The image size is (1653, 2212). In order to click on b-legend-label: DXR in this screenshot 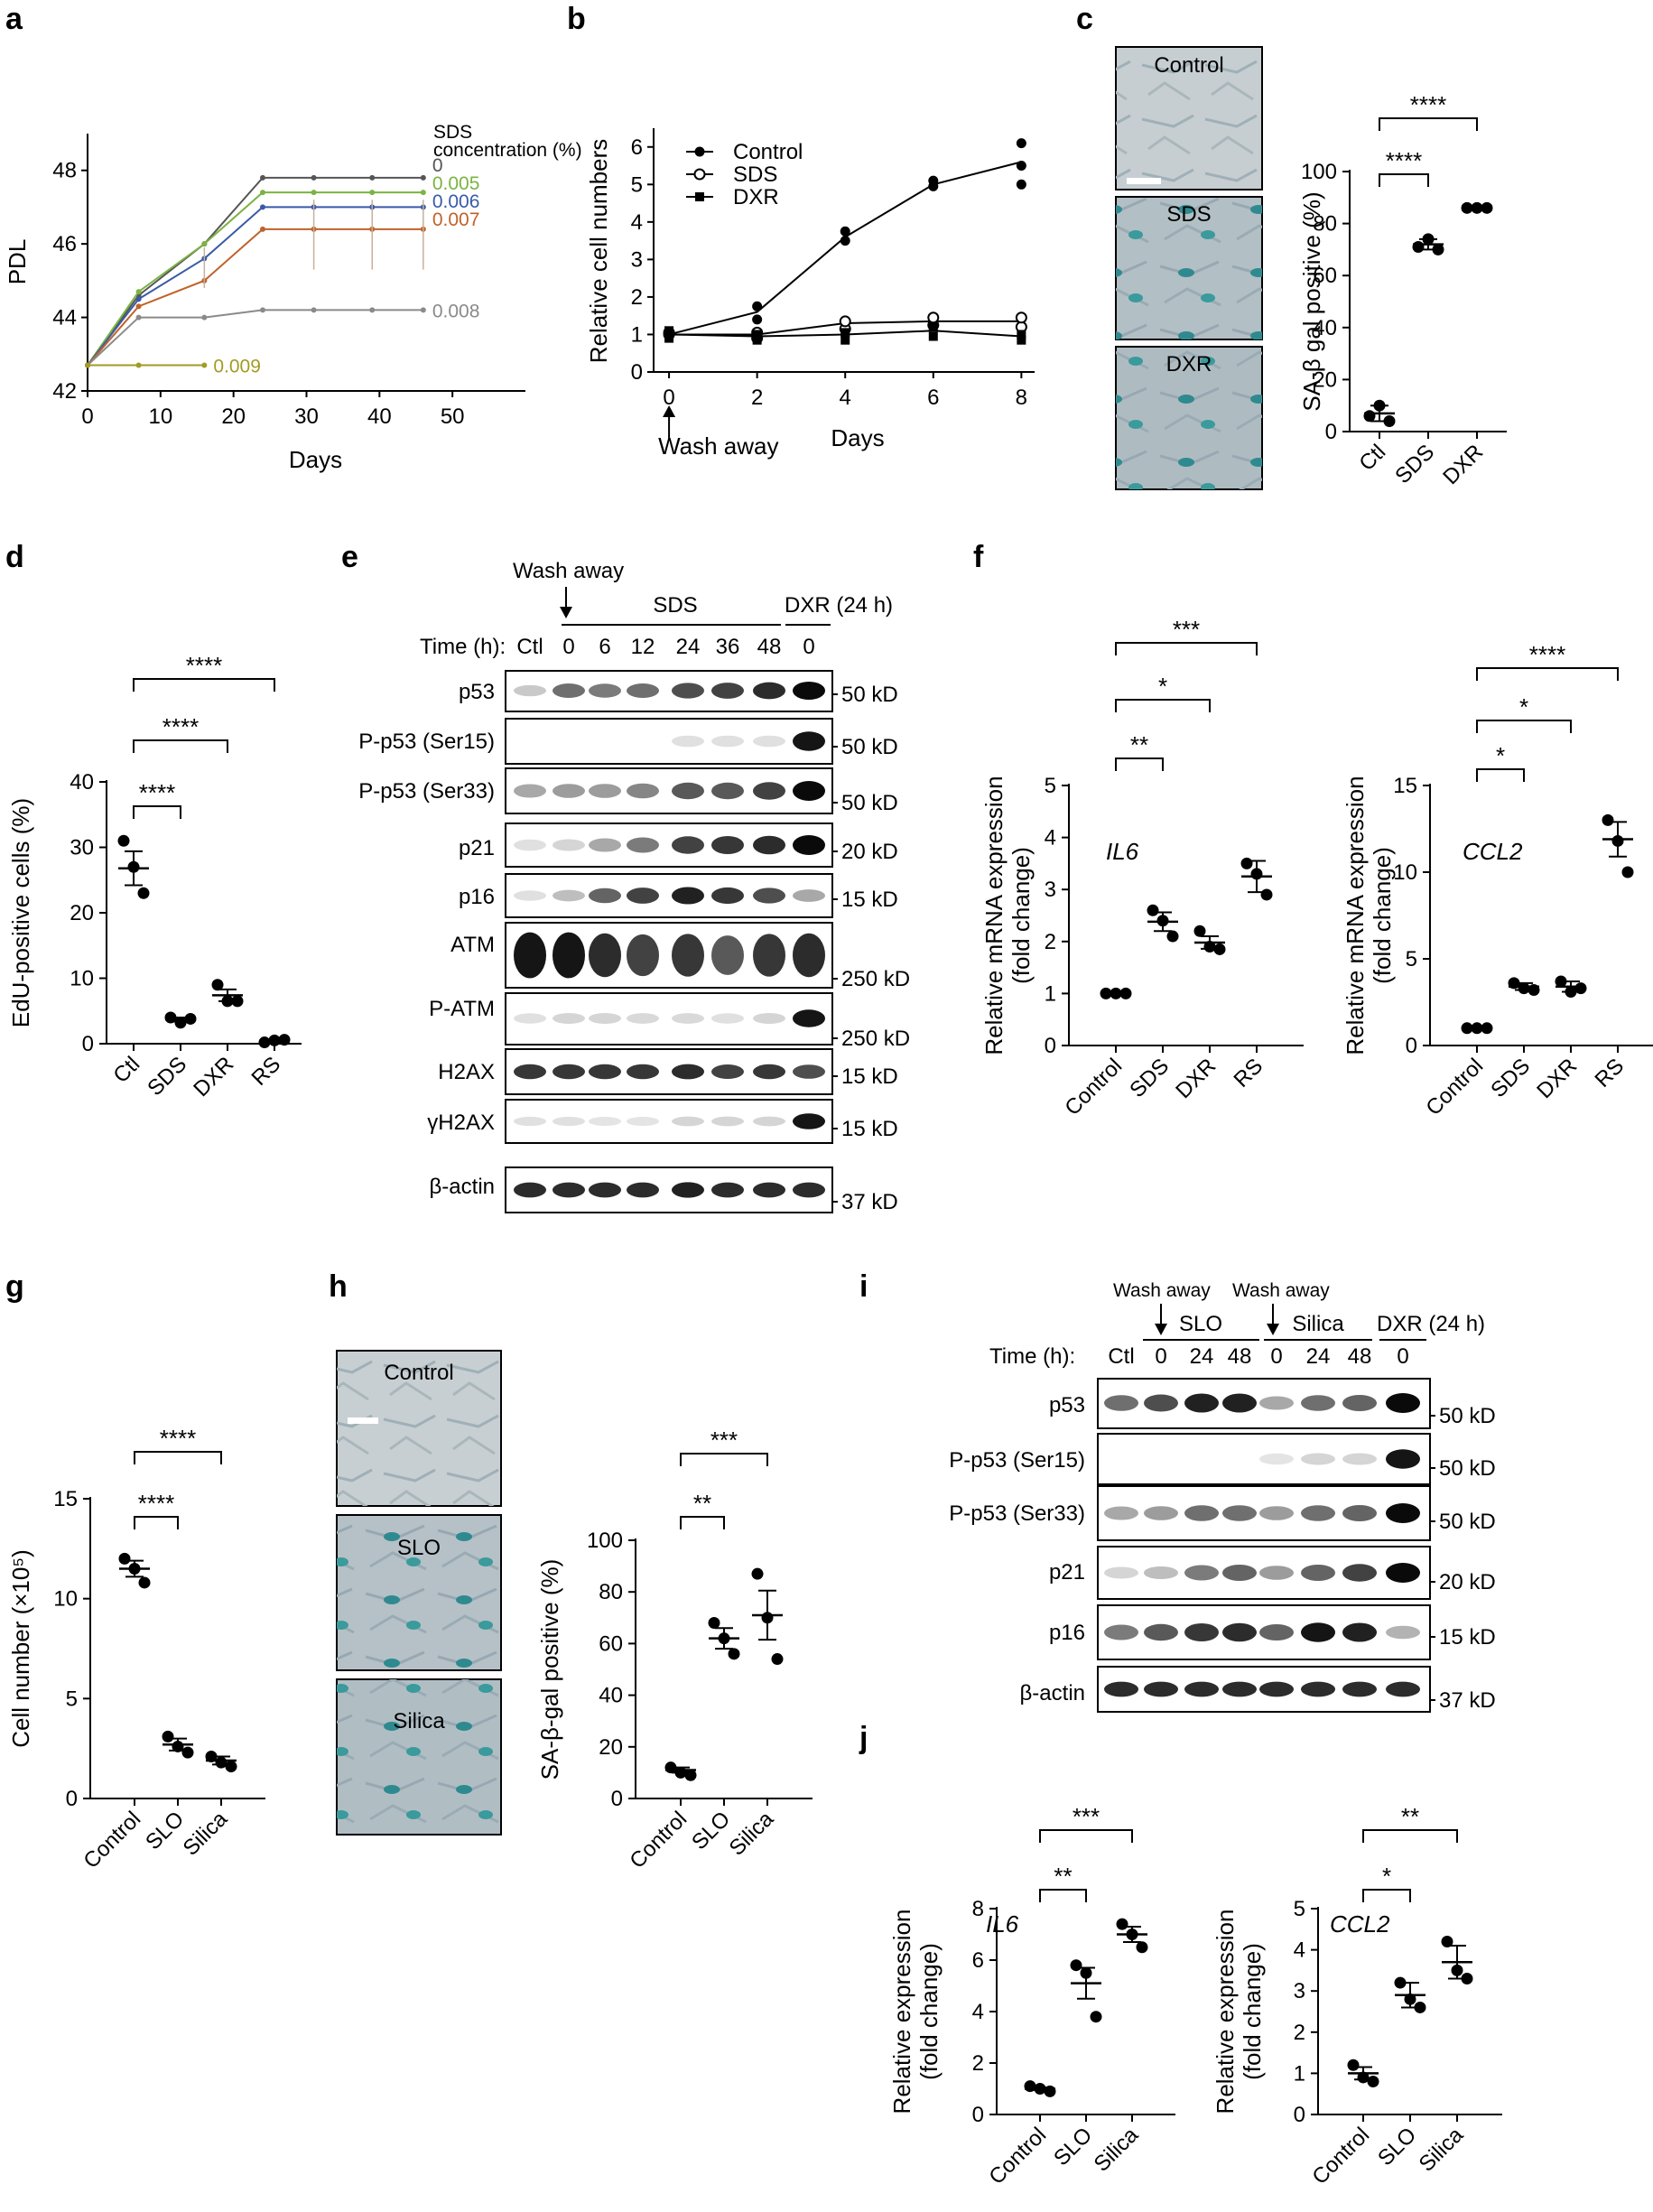, I will do `click(756, 197)`.